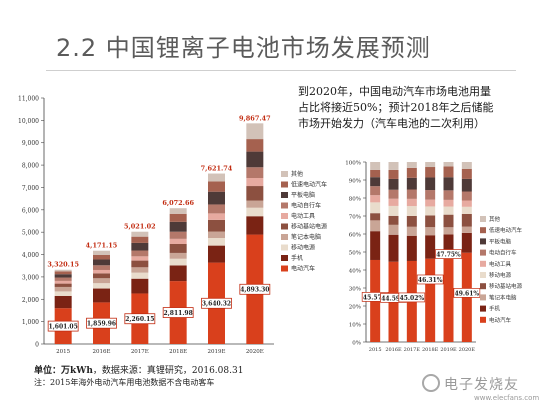 Image resolution: width=550 pixels, height=413 pixels. Describe the element at coordinates (506, 230) in the screenshot. I see `chart2-legend-label: 低速电动汽车` at that location.